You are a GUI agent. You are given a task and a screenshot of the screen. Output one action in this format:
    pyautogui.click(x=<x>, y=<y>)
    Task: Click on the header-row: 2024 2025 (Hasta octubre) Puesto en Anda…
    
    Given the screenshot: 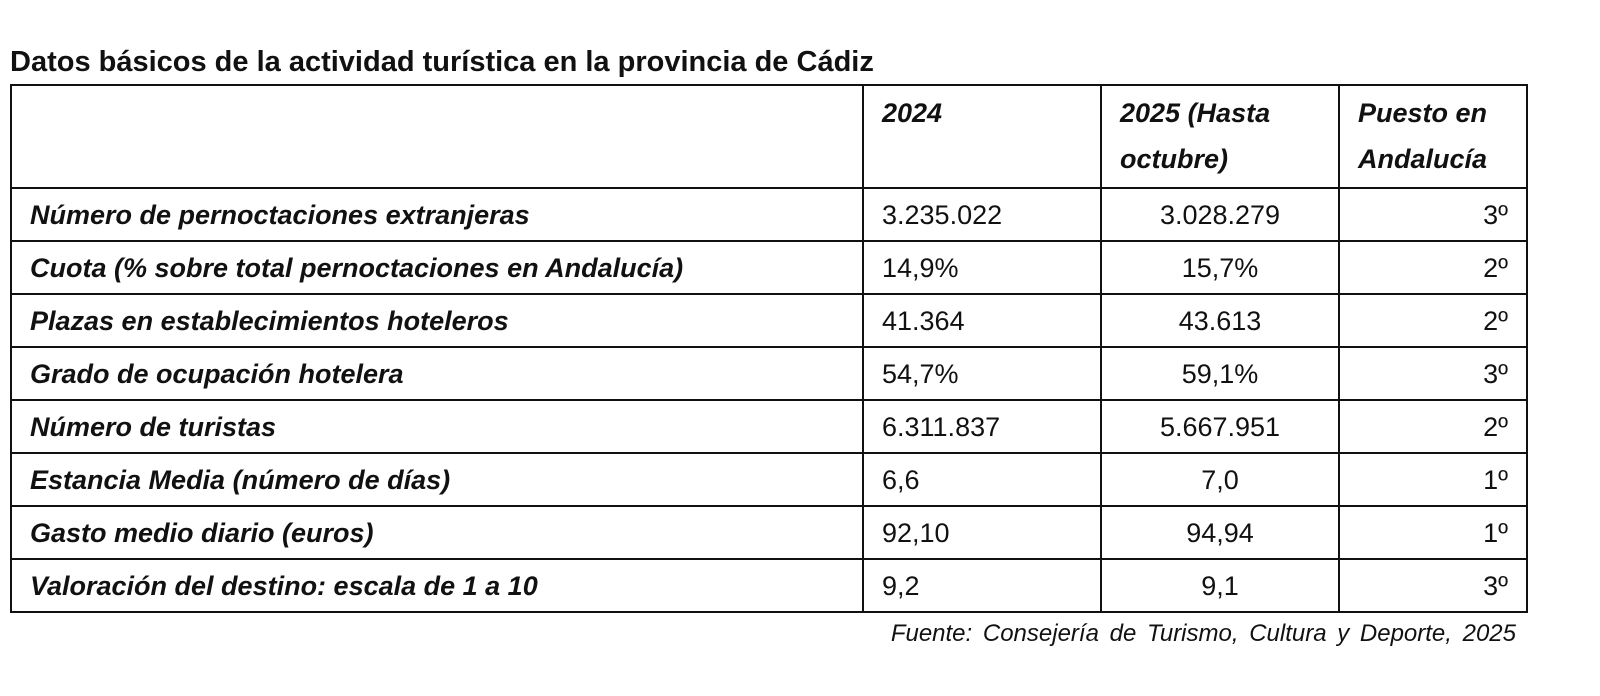 What is the action you would take?
    pyautogui.click(x=769, y=136)
    